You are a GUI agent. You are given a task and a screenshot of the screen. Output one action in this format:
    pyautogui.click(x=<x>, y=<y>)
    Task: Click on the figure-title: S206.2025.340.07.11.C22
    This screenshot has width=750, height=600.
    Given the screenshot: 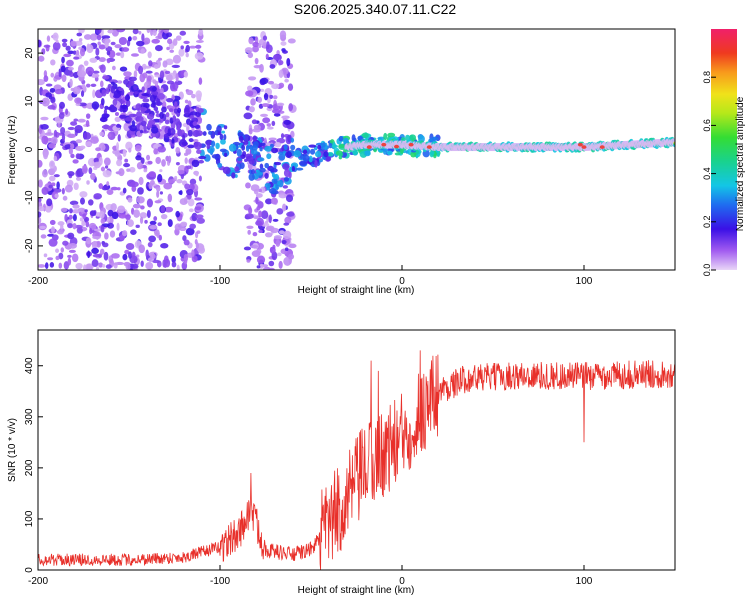 What is the action you would take?
    pyautogui.click(x=375, y=9)
    